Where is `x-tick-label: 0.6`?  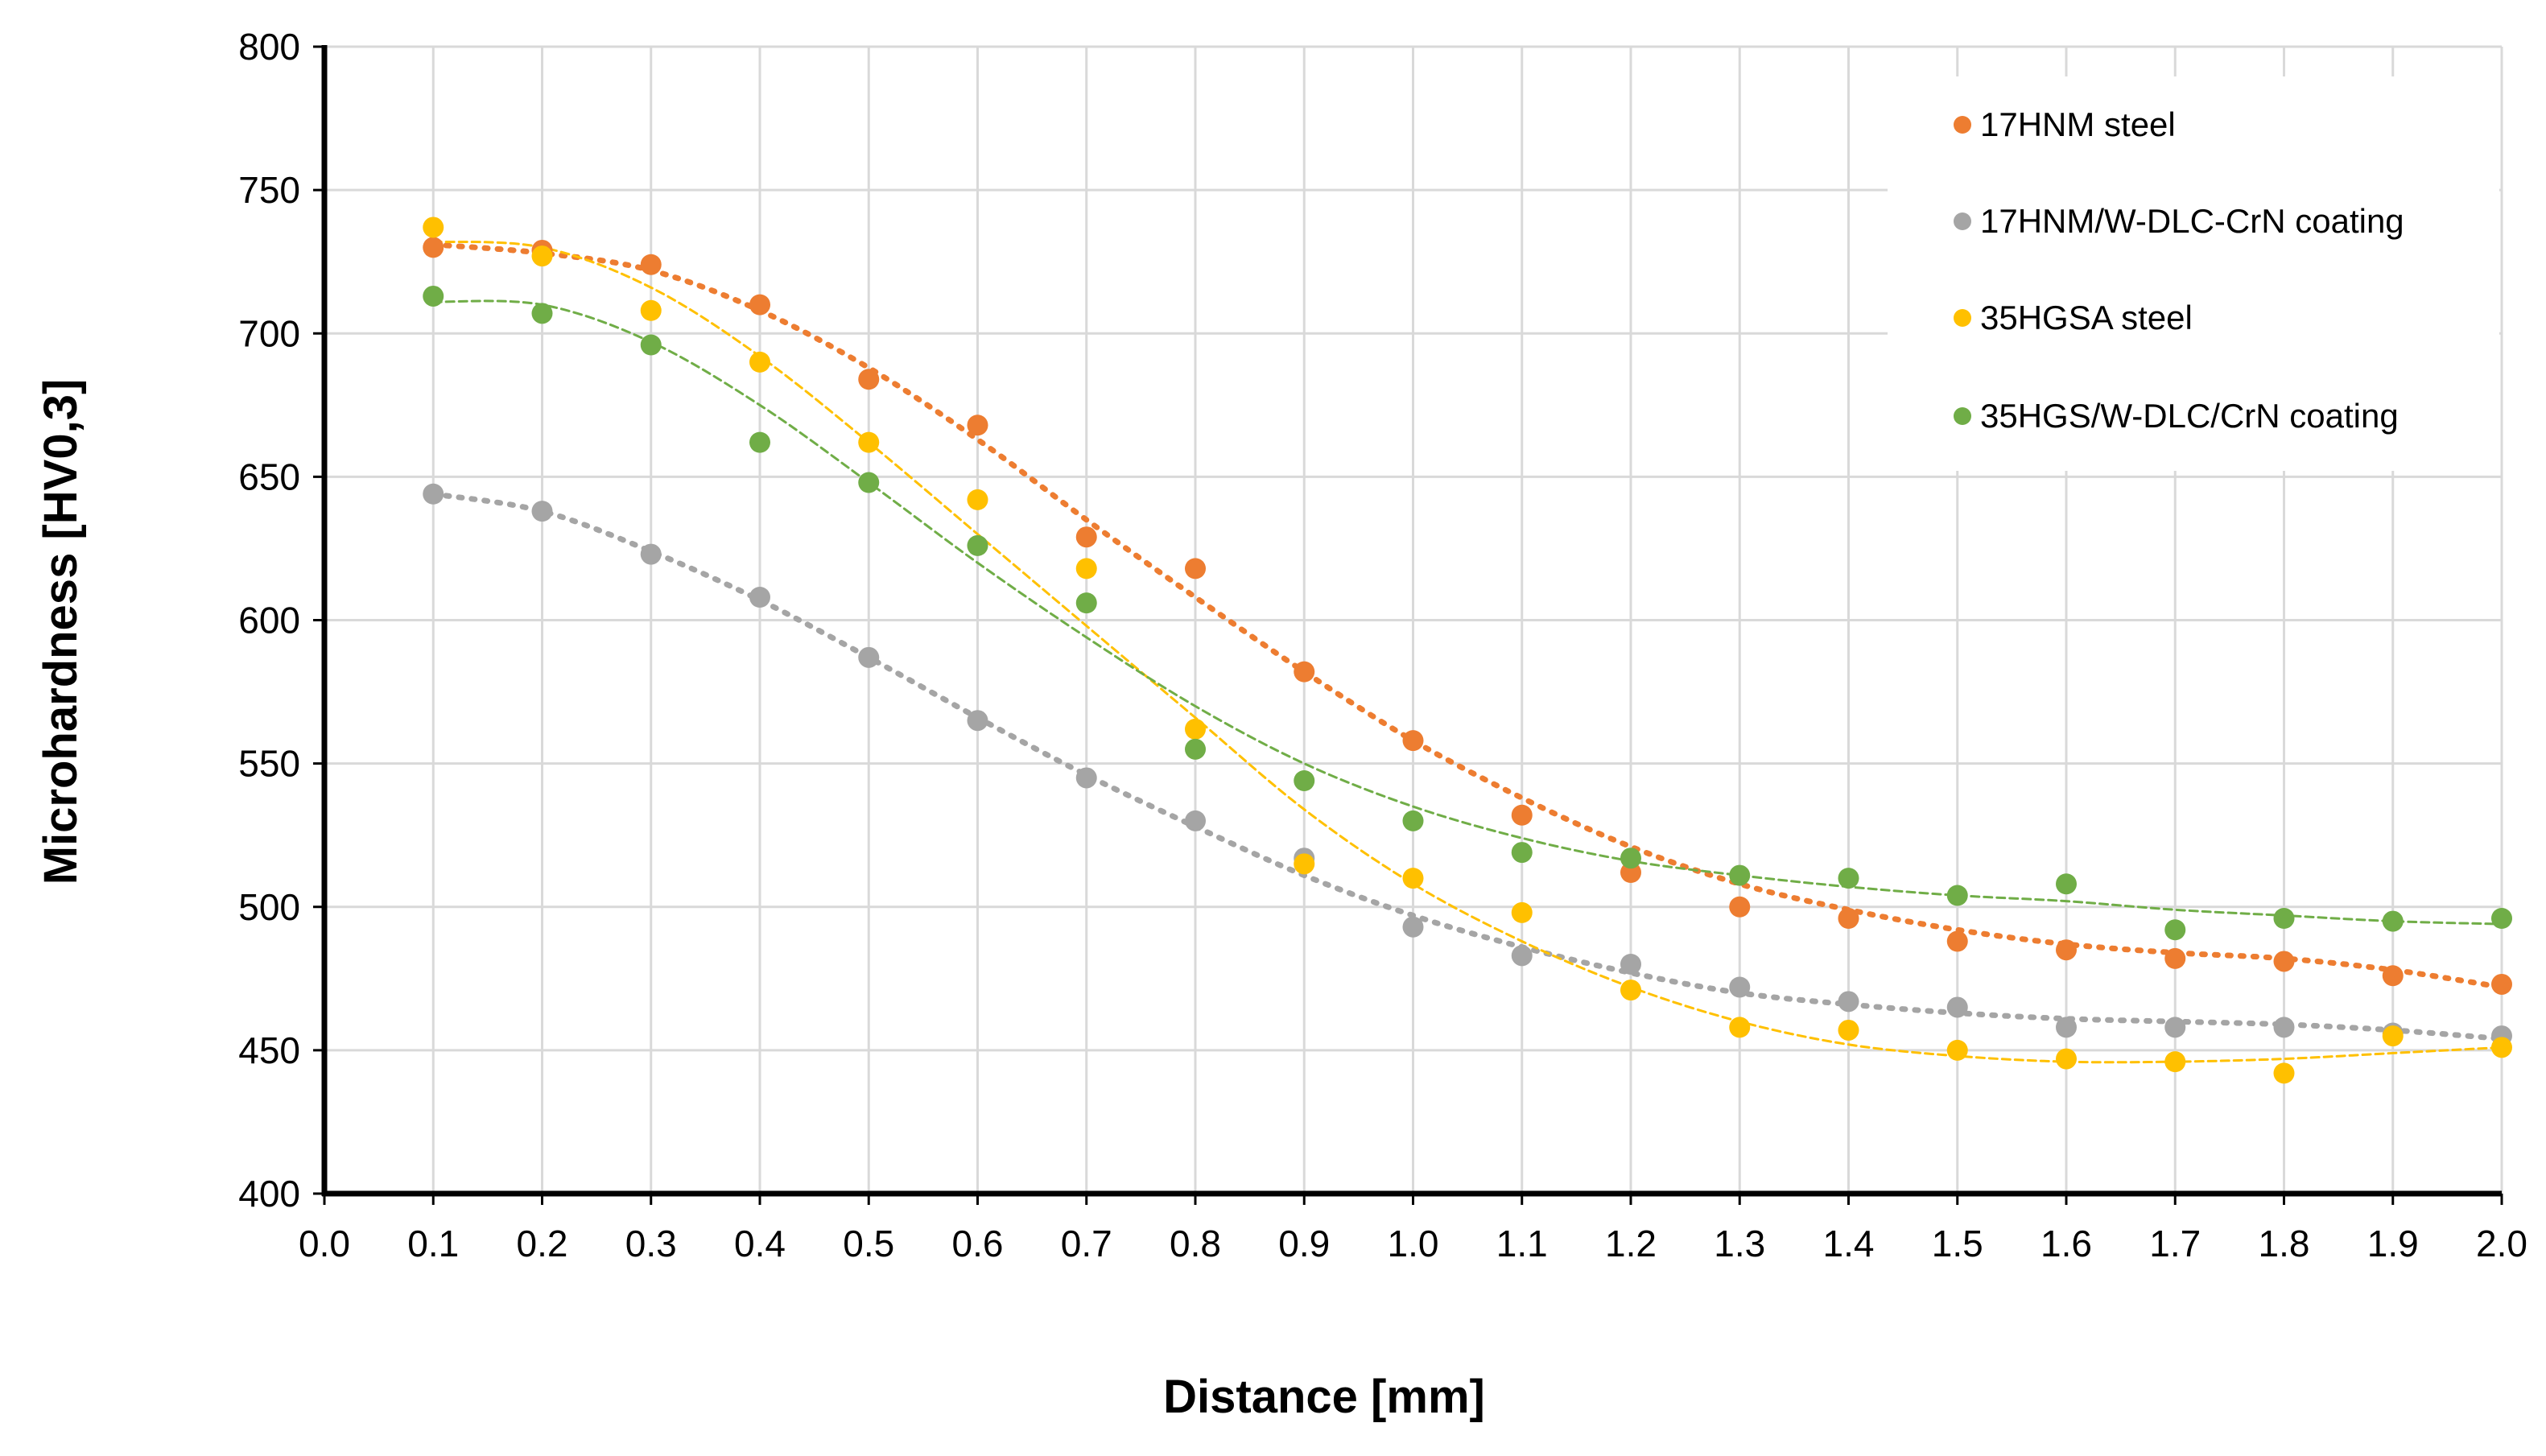
x-tick-label: 0.6 is located at coordinates (978, 1243).